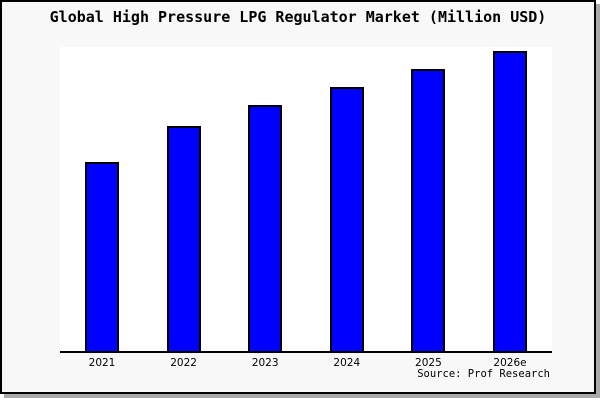  I want to click on x-tick-label-2022: 2022, so click(183, 363).